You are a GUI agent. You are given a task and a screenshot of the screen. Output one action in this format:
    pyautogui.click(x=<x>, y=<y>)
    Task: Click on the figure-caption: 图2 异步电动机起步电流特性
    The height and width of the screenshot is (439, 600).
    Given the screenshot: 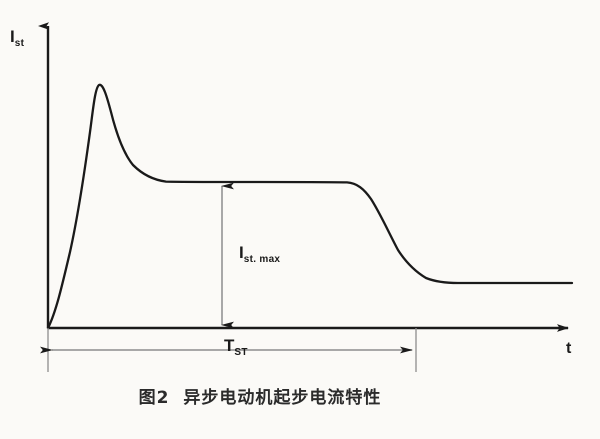 What is the action you would take?
    pyautogui.click(x=260, y=395)
    